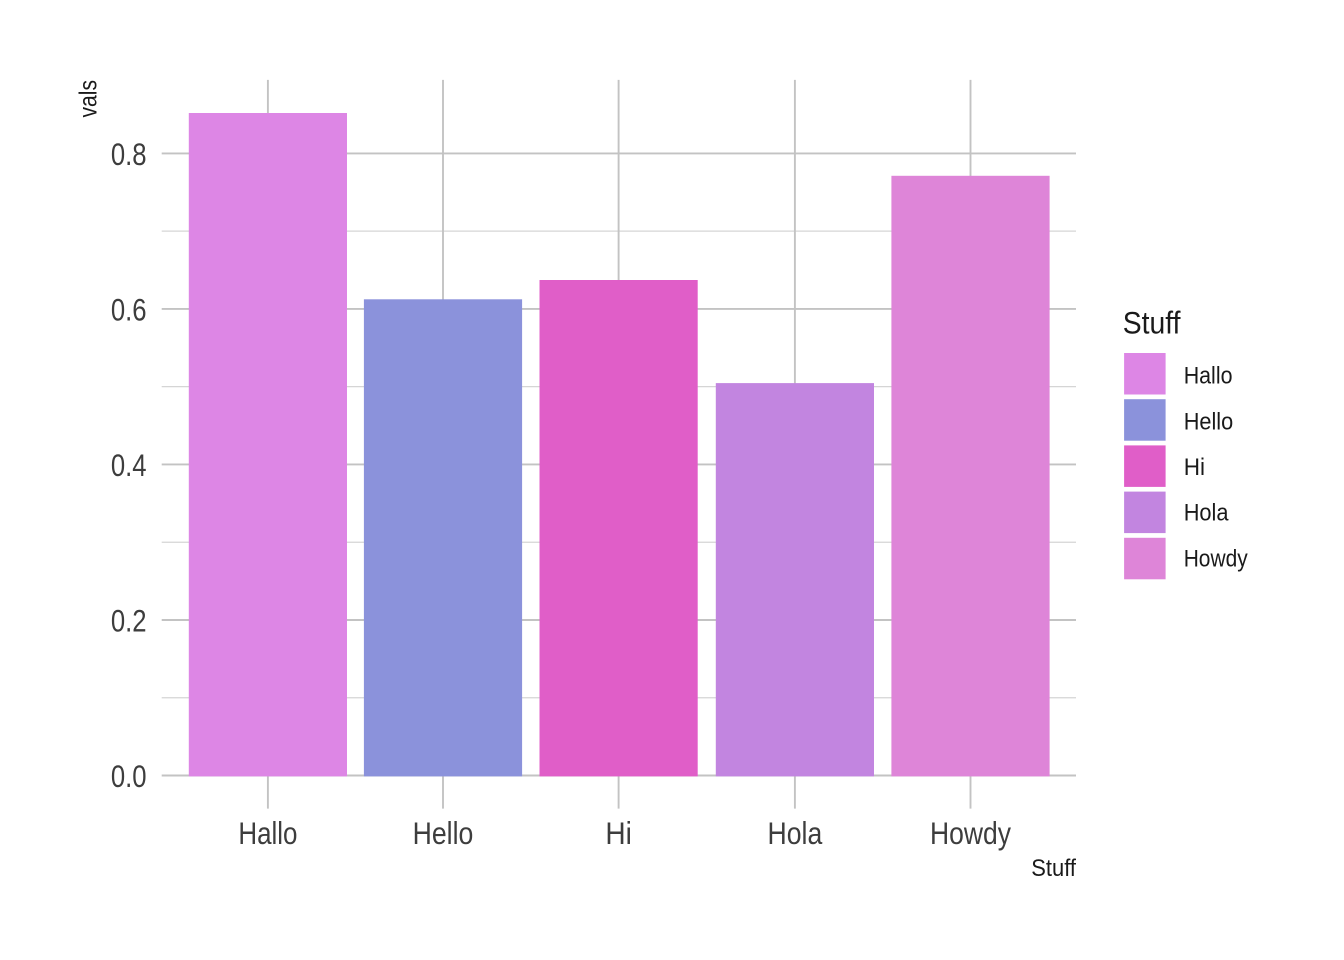  Describe the element at coordinates (89, 99) in the screenshot. I see `svg-text: vals` at that location.